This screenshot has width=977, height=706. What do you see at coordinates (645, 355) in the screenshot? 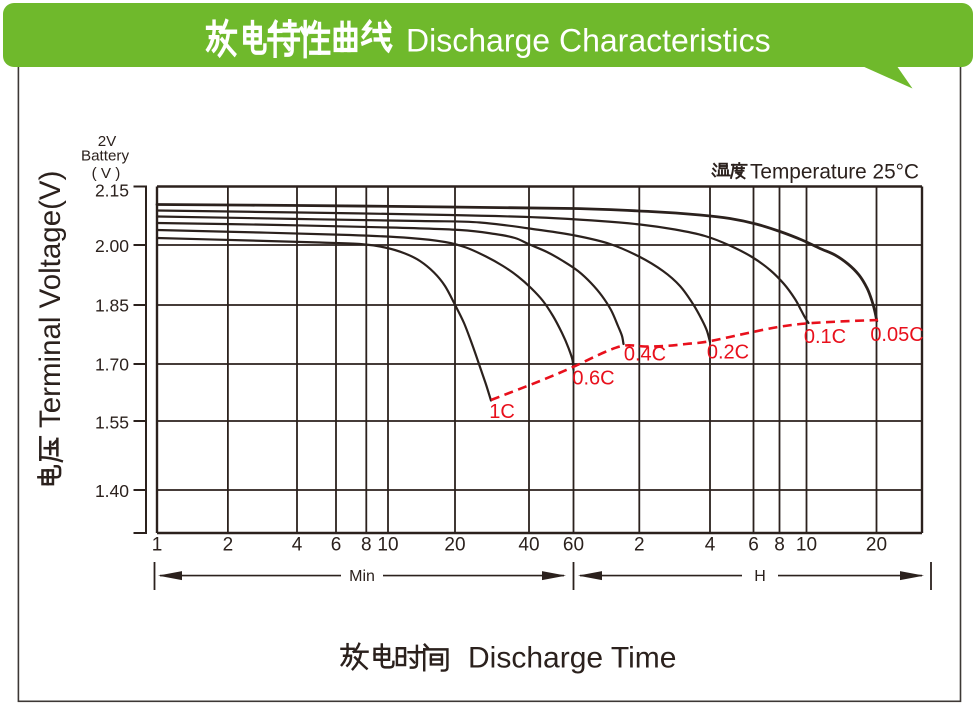
I see `svg-text: 0.4C` at bounding box center [645, 355].